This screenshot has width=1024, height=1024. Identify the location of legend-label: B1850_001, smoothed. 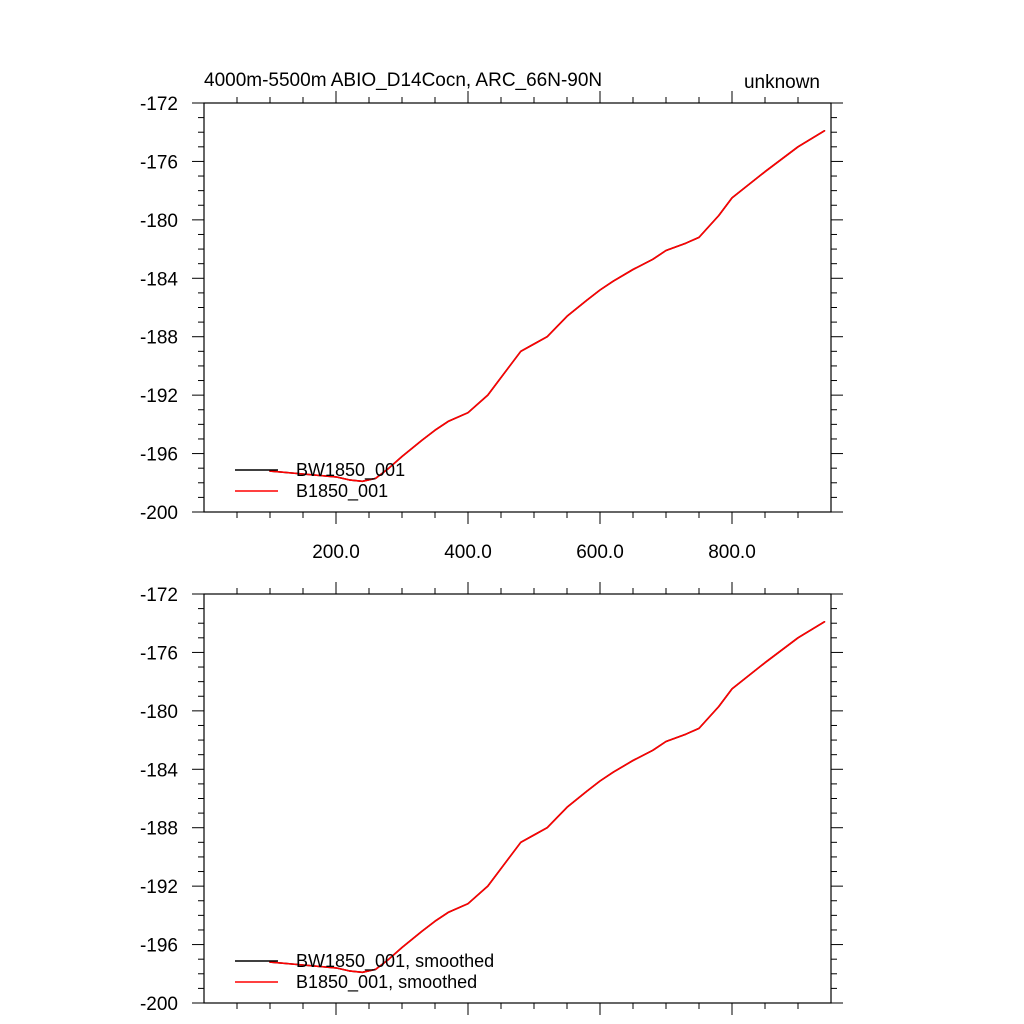
(386, 982).